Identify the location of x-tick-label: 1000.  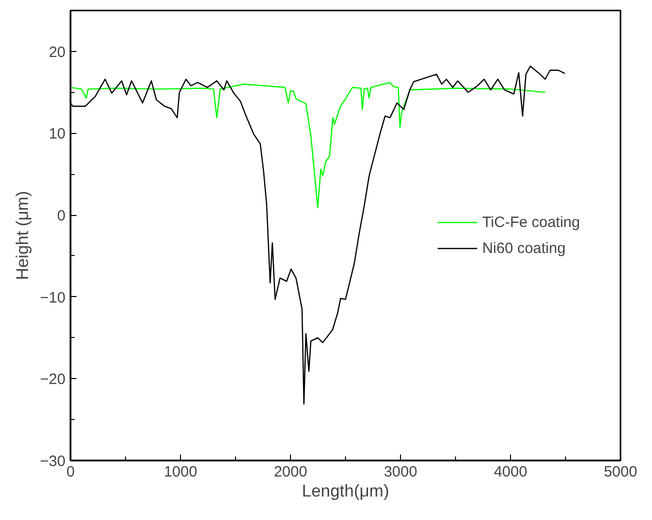
(181, 472).